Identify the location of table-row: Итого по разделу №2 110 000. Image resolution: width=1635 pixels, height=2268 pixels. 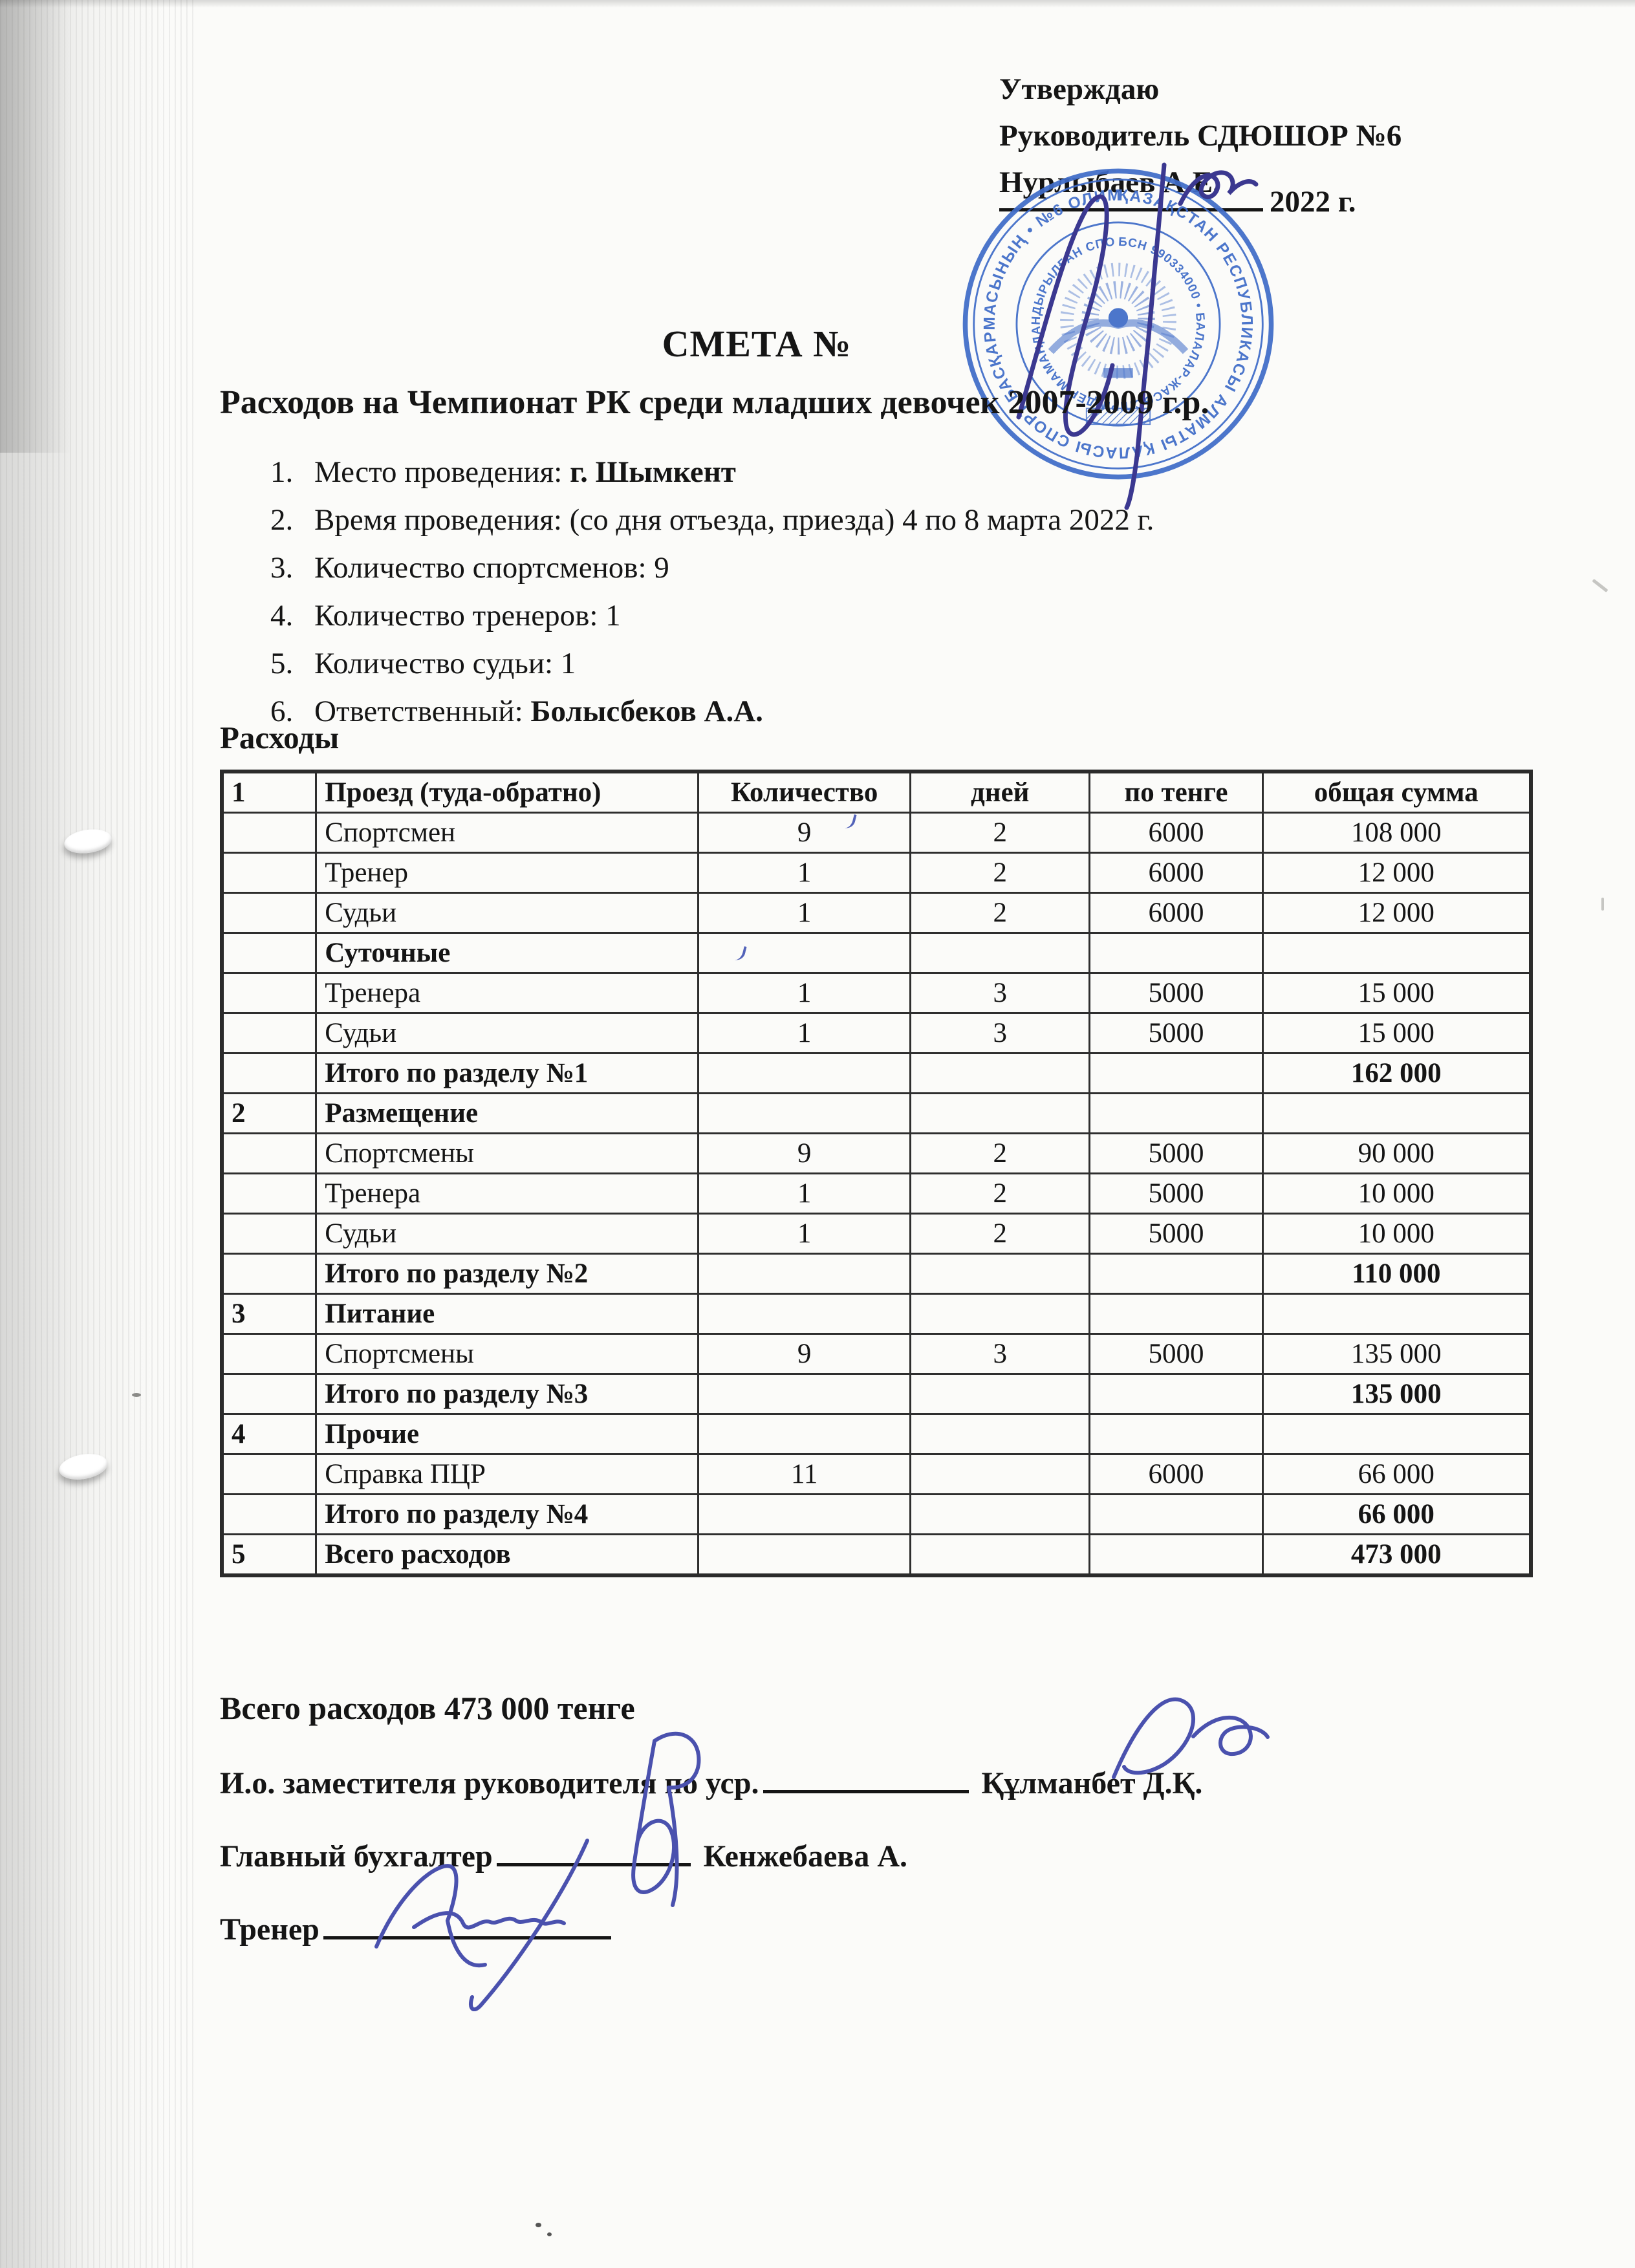
(876, 1274).